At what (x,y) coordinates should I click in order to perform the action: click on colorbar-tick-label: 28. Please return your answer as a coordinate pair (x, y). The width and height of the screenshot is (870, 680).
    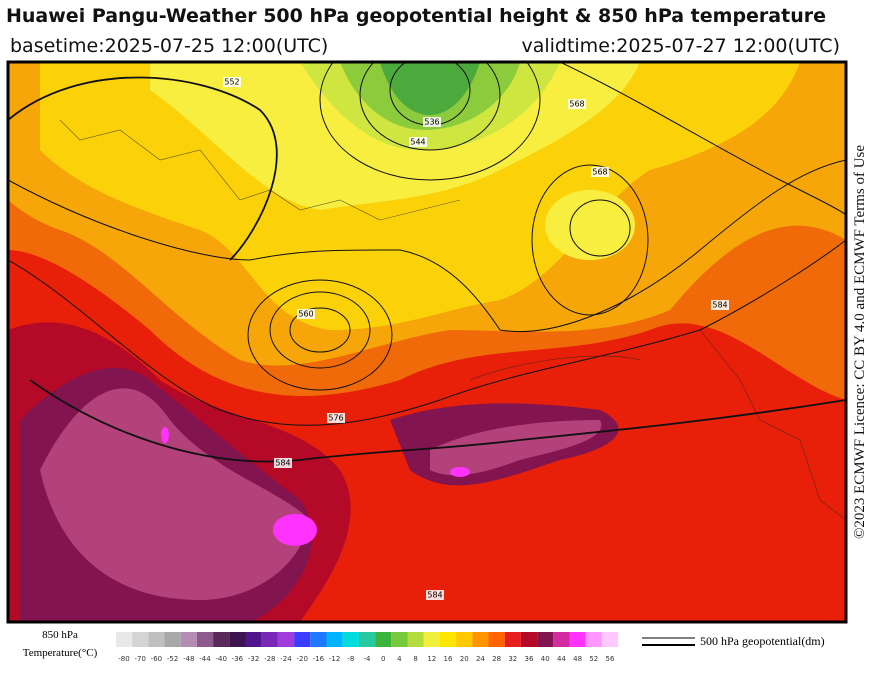
    Looking at the image, I should click on (496, 659).